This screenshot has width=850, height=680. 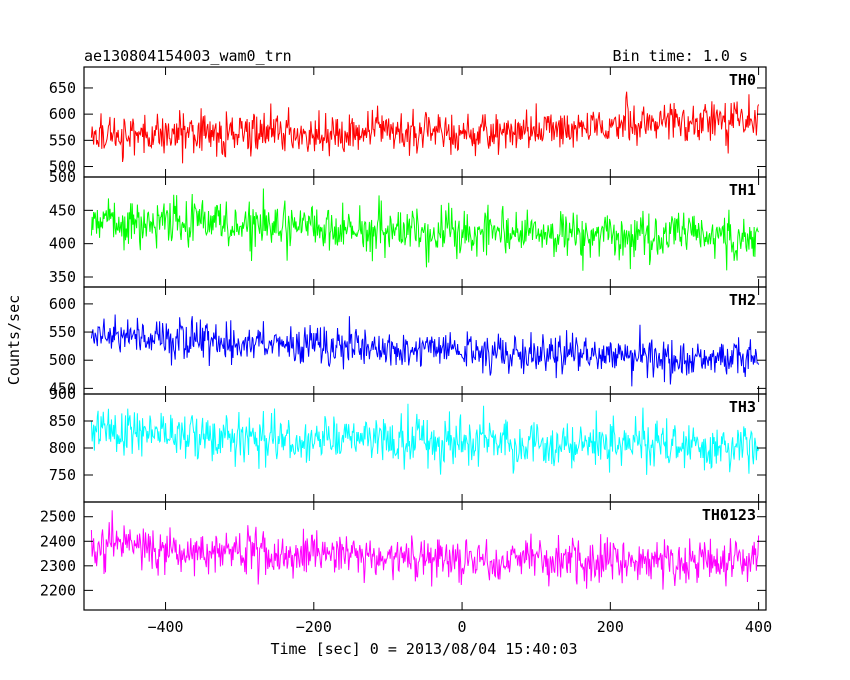 I want to click on y-axis-label: Counts/sec, so click(x=14, y=340).